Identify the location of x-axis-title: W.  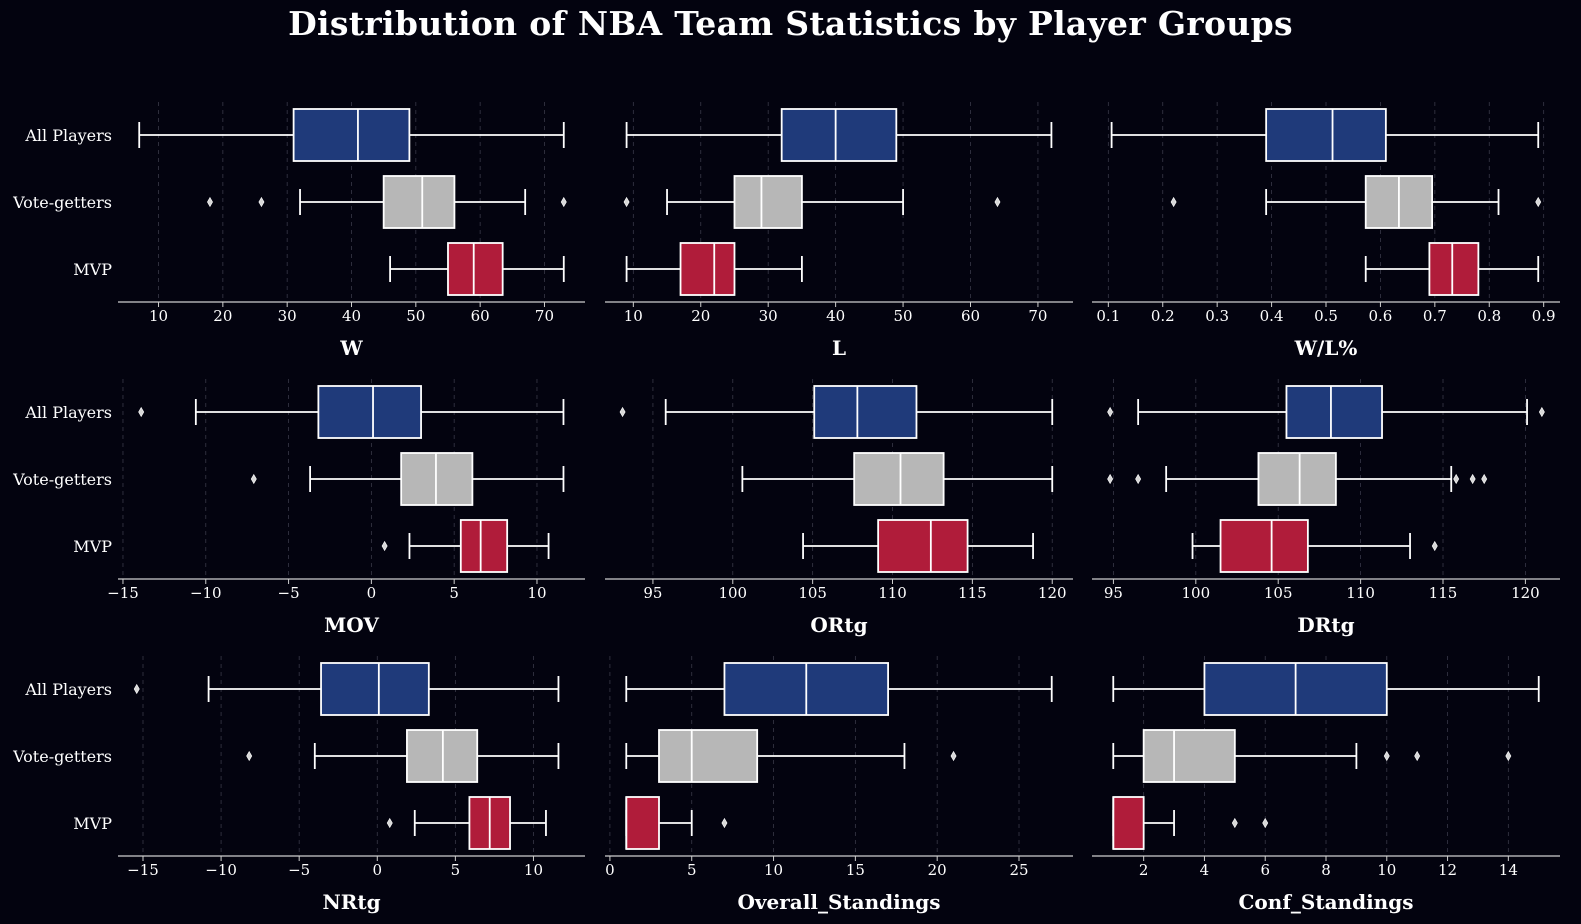
(351, 348).